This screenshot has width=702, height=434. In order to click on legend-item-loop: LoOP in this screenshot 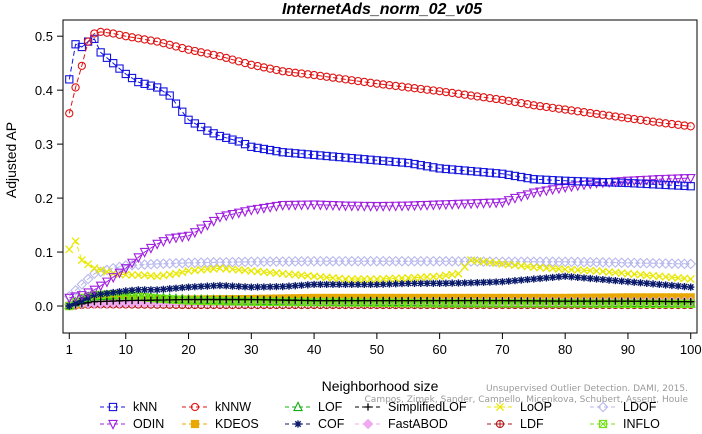, I will do `click(519, 407)`.